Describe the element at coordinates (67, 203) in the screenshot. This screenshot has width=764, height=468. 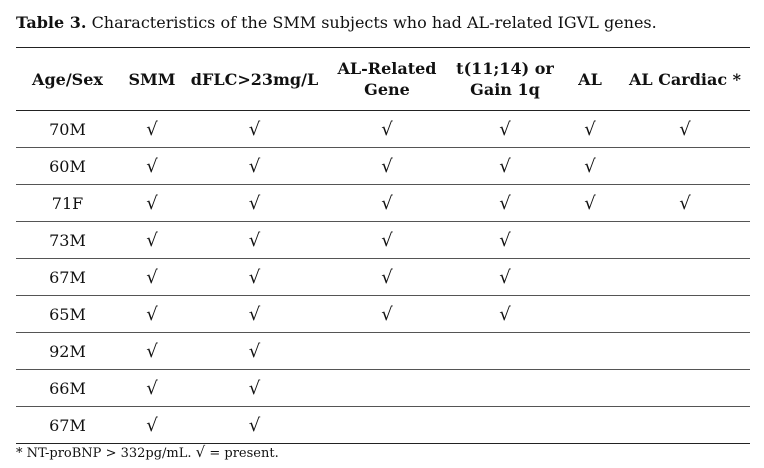
I see `age-sex-cell: 71F` at that location.